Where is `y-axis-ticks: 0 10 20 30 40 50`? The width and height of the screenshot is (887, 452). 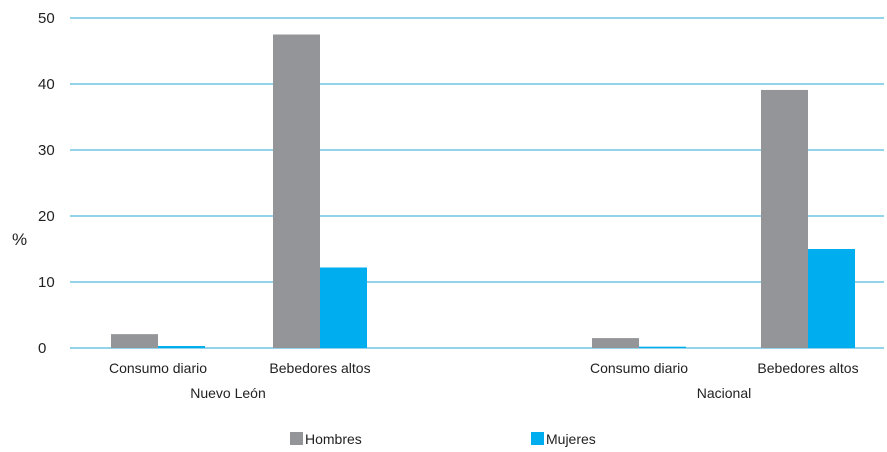
y-axis-ticks: 0 10 20 30 40 50 is located at coordinates (46, 183).